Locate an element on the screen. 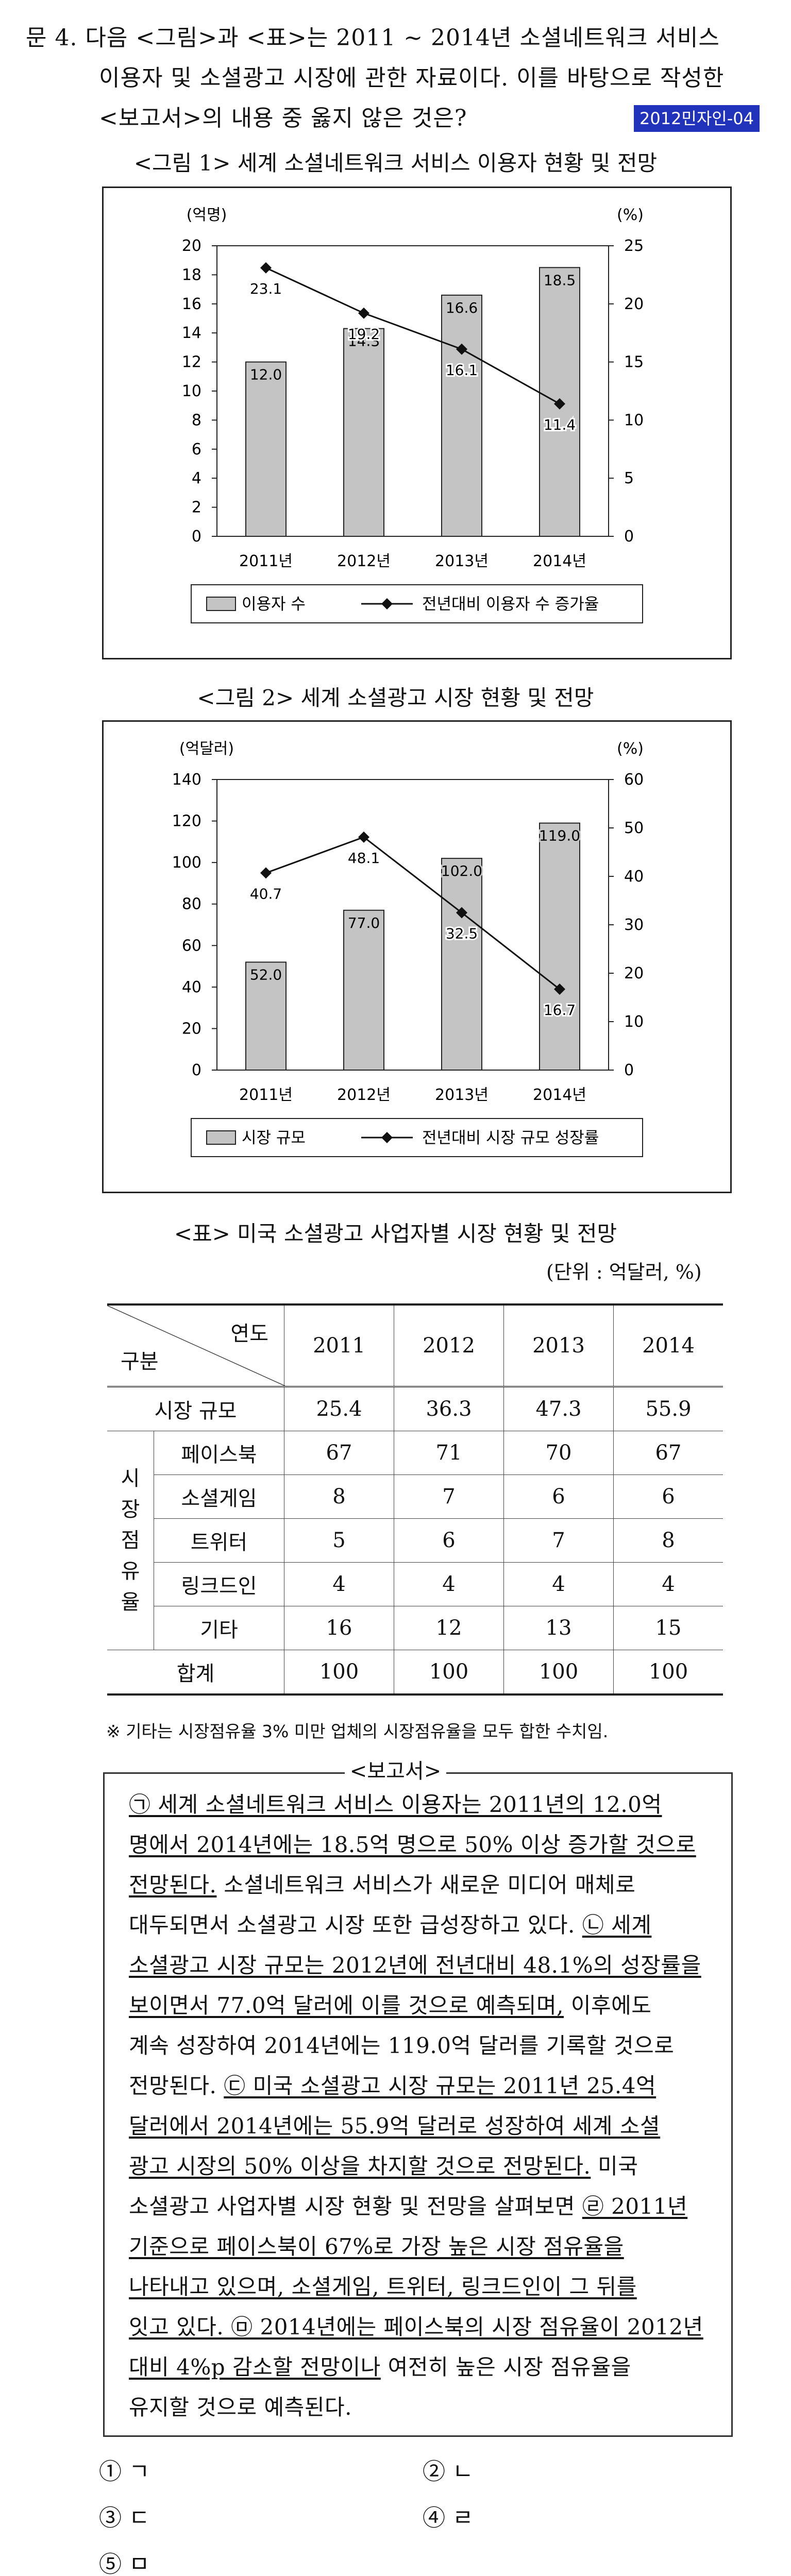 Image resolution: width=791 pixels, height=2576 pixels. row-label: 링크드인 is located at coordinates (219, 1584).